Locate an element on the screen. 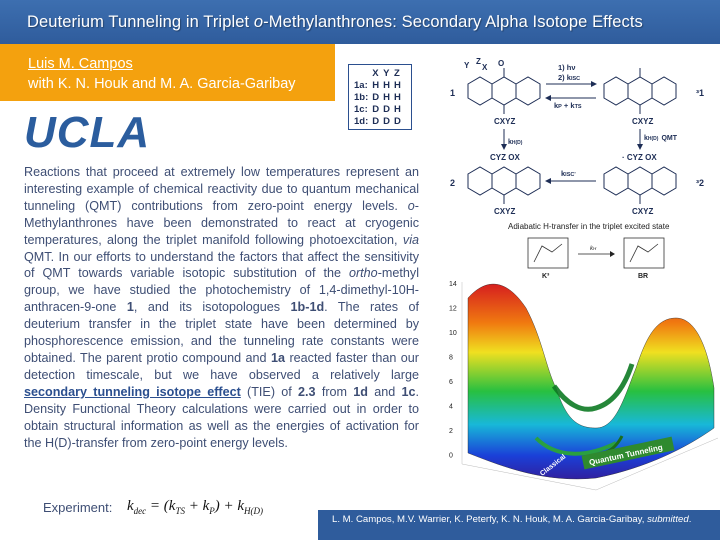 Image resolution: width=720 pixels, height=540 pixels. br-label: BR is located at coordinates (643, 276).